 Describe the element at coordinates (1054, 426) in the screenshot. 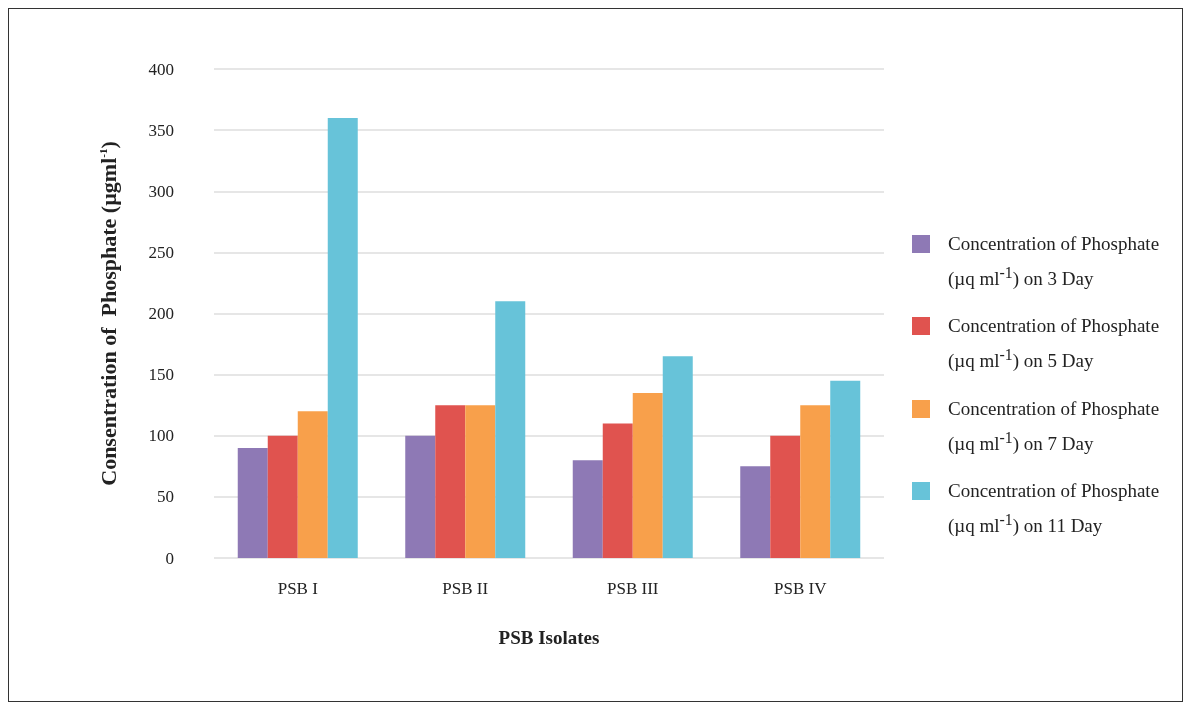

I see `legend-label: Concentration of Phosphate (µq ml$^{-1}$) on 7 Day` at that location.